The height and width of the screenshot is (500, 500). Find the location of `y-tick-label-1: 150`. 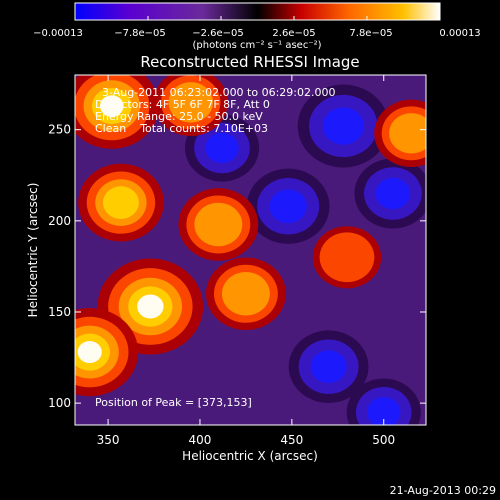

y-tick-label-1: 150 is located at coordinates (59, 312).